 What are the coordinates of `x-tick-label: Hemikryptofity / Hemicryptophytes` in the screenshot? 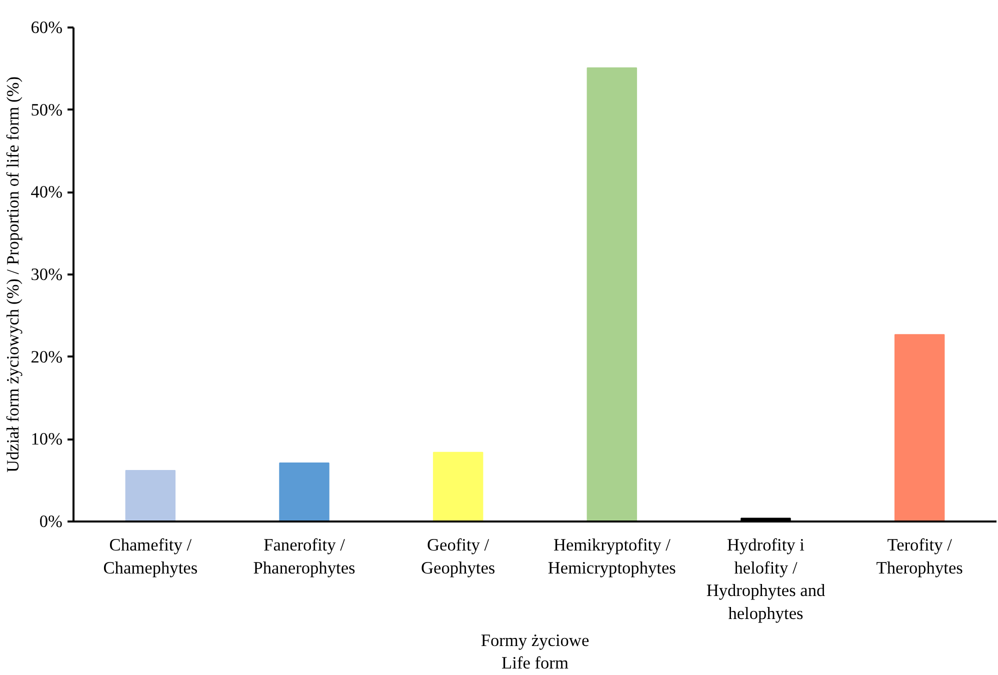 It's located at (612, 557).